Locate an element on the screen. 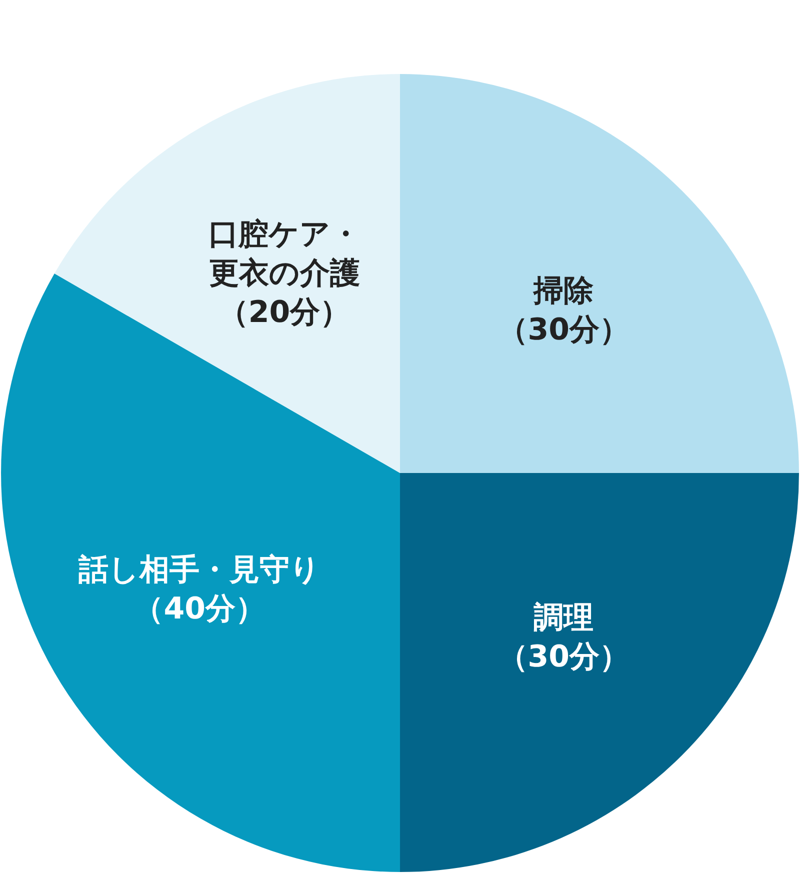 The image size is (800, 873). slice-label: 掃除 is located at coordinates (563, 290).